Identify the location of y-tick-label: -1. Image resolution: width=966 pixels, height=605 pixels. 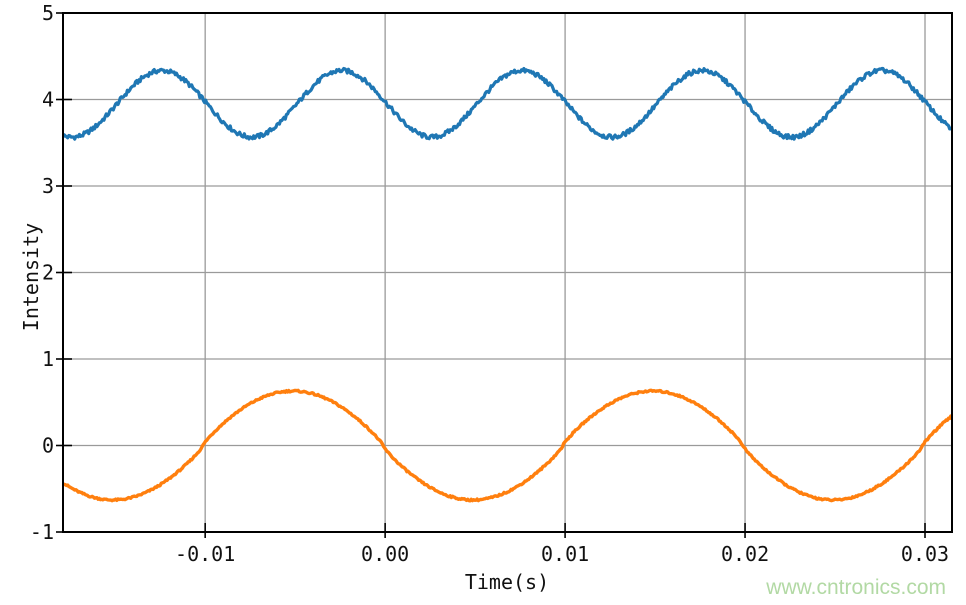
(42, 532).